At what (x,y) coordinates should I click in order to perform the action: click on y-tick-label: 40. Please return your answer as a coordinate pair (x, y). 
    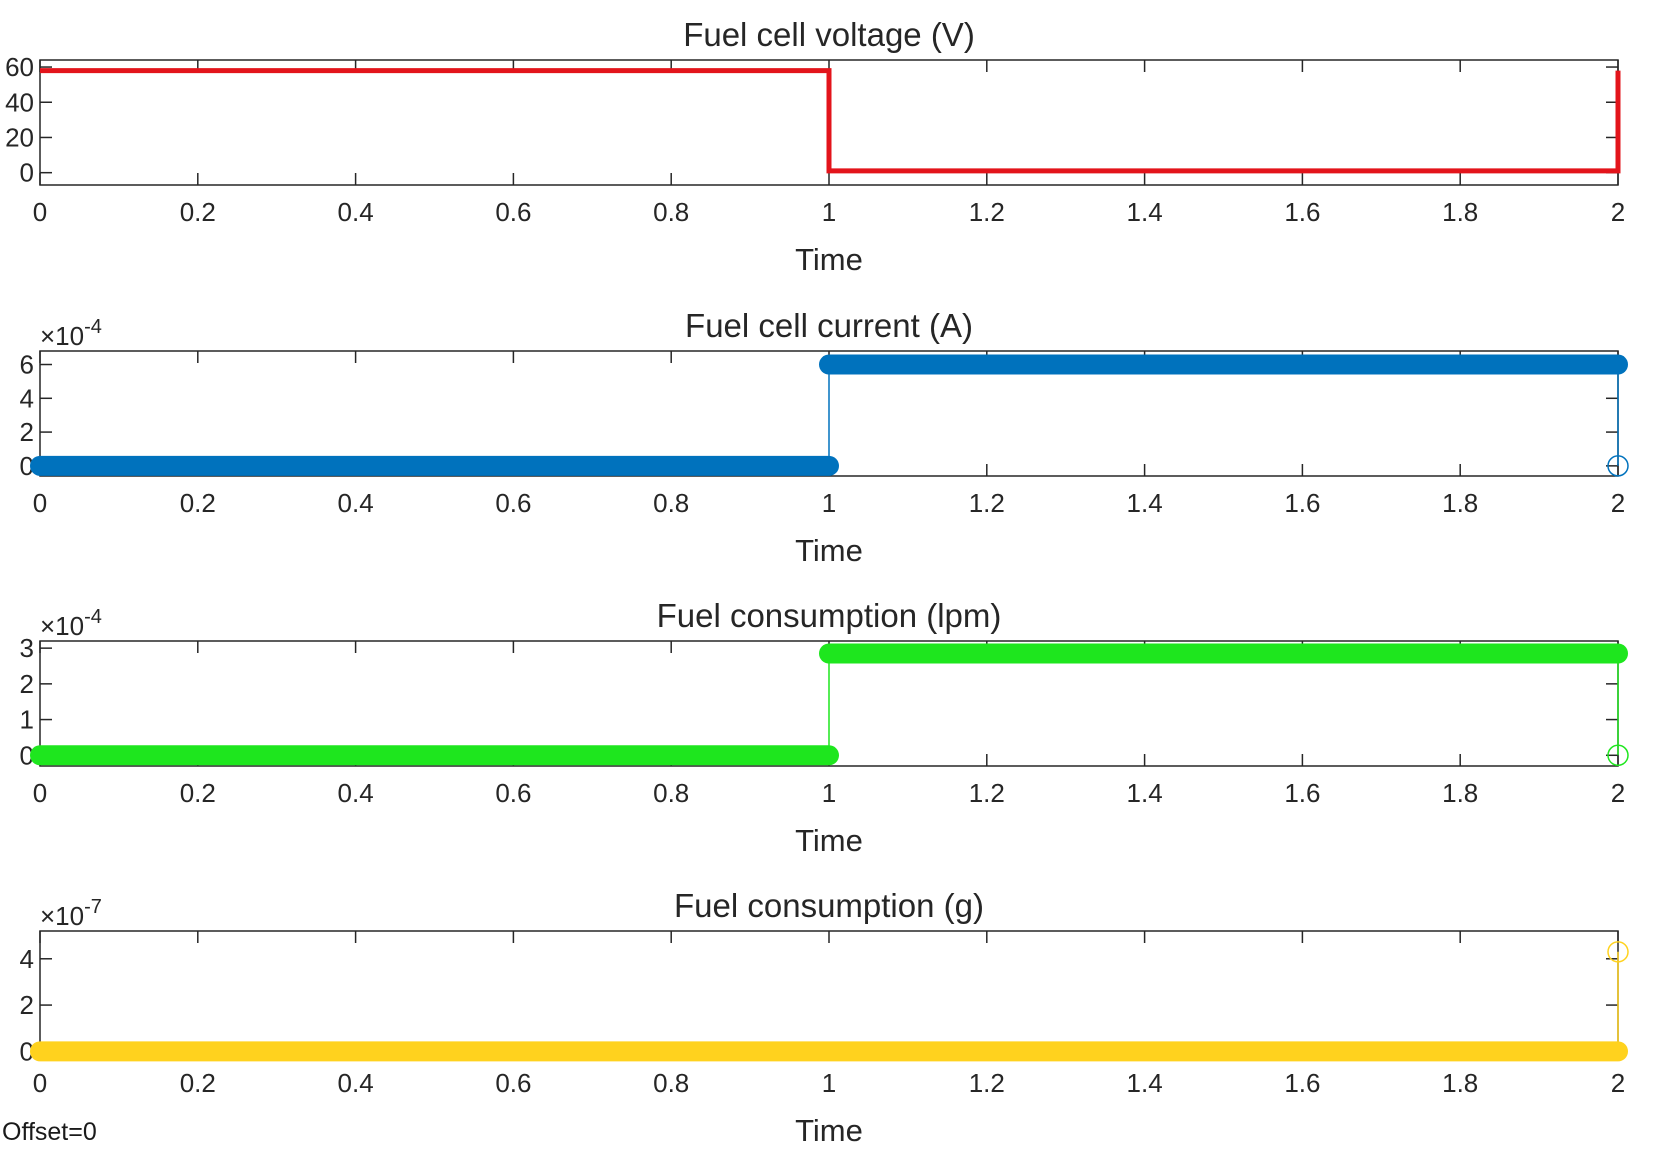
    Looking at the image, I should click on (19, 102).